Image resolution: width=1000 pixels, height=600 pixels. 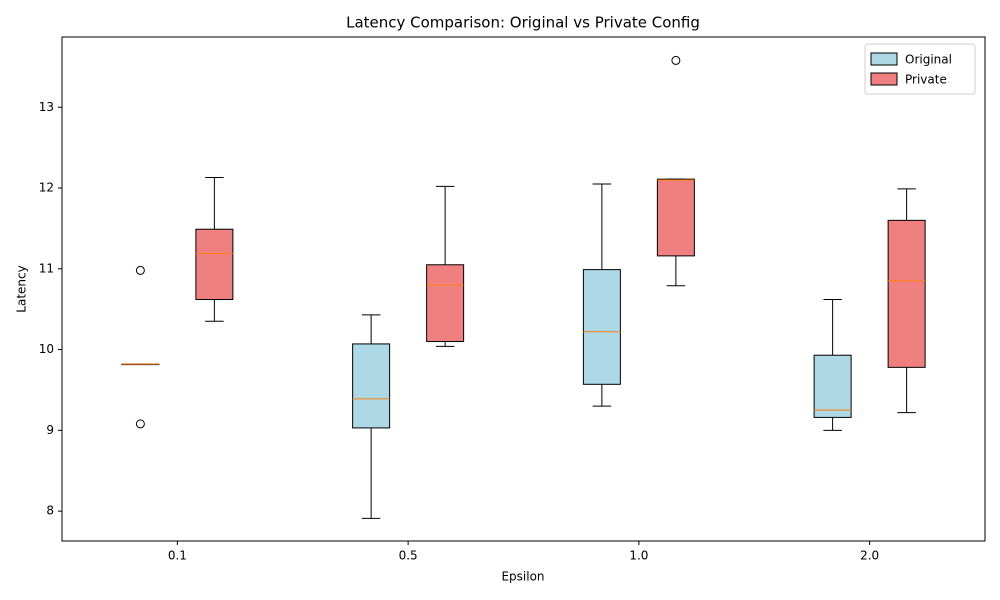 What do you see at coordinates (869, 556) in the screenshot?
I see `x-tick-label: 2.0` at bounding box center [869, 556].